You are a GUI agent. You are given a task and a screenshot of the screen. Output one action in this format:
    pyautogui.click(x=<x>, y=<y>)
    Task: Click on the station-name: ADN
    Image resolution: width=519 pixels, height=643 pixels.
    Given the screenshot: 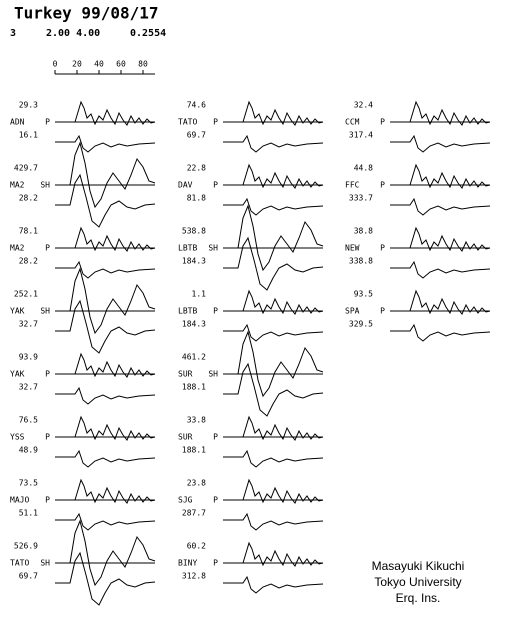 What is the action you would take?
    pyautogui.click(x=17, y=122)
    